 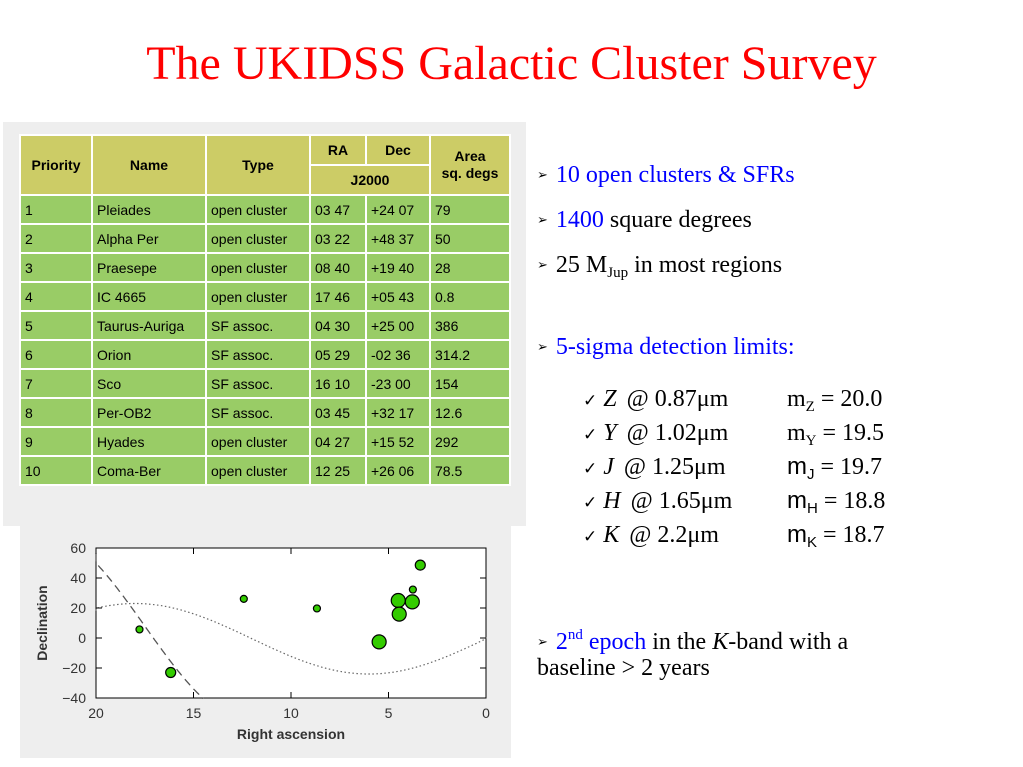 What do you see at coordinates (265, 325) in the screenshot?
I see `table-row: 5 Taurus-Auriga SF assoc. 04 30 +25 00 386` at bounding box center [265, 325].